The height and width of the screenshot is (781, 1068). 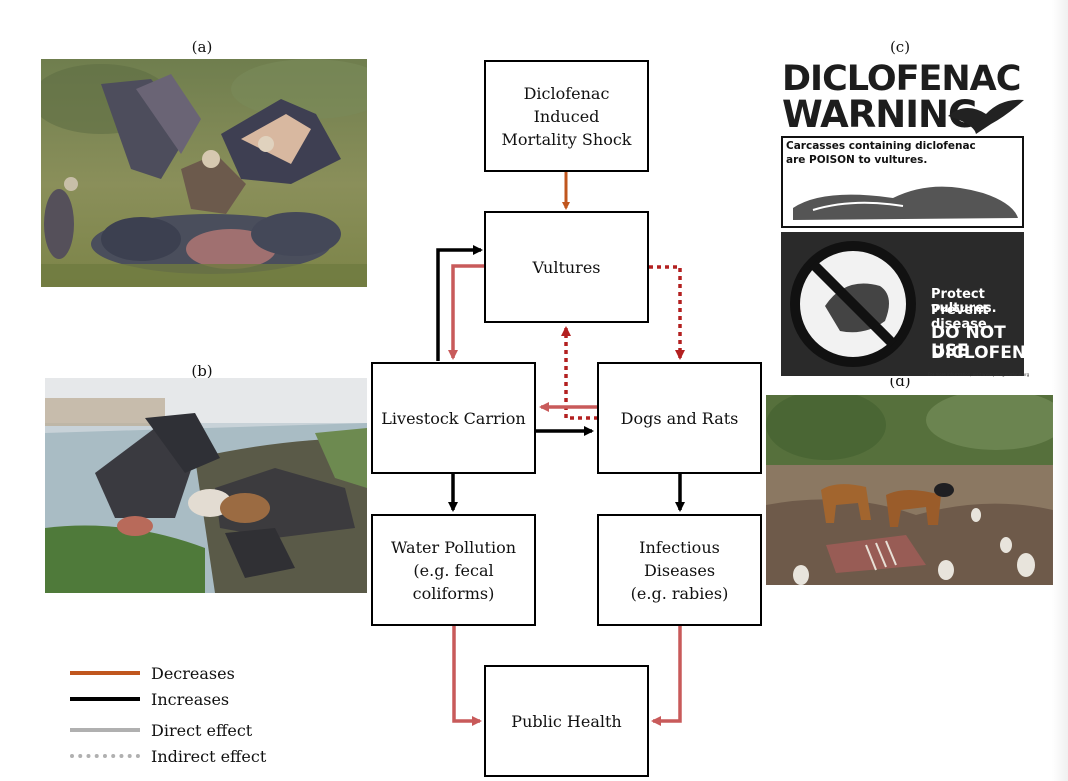 I want to click on legend-decreases-label: Decreases, so click(x=193, y=673).